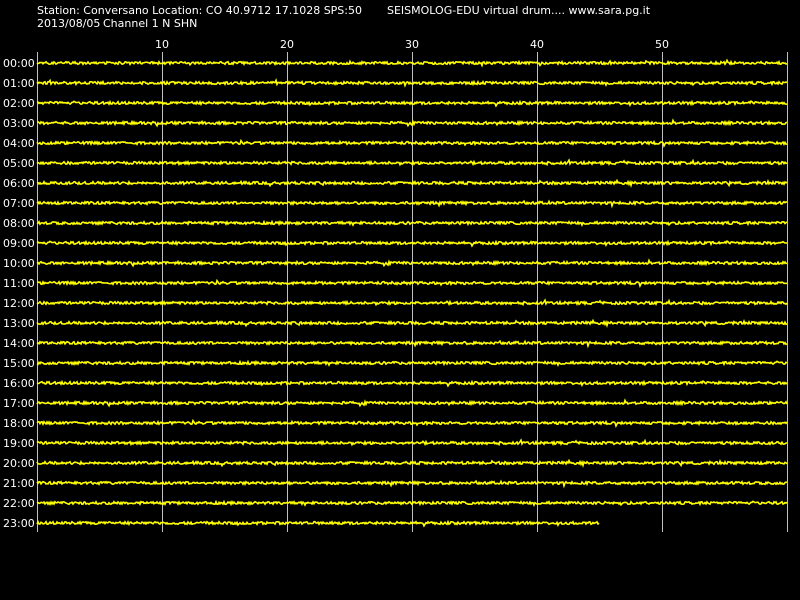 Image resolution: width=800 pixels, height=600 pixels. I want to click on x-tick-label: 20, so click(287, 44).